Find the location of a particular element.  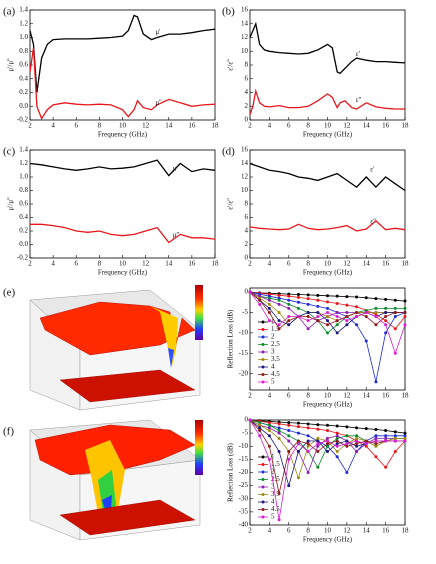

y-axis-label: μ'/μ'' is located at coordinates (11, 64).